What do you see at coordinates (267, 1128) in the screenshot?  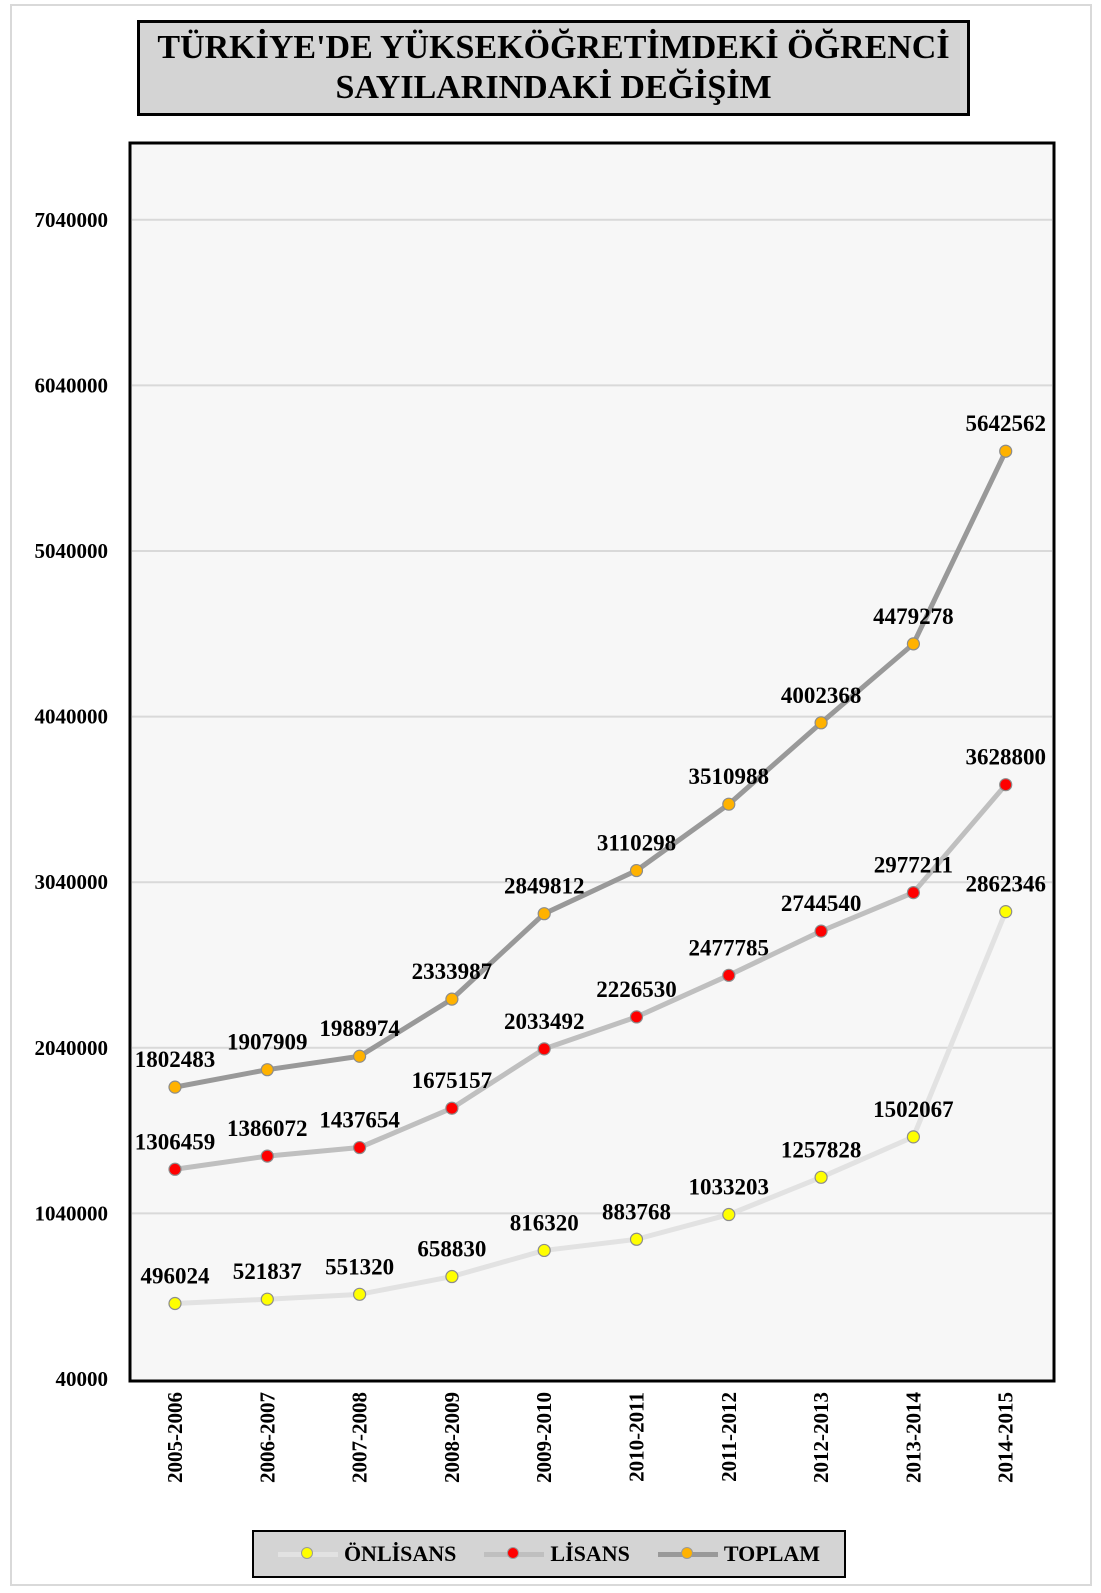 I see `data-label: 1386072` at bounding box center [267, 1128].